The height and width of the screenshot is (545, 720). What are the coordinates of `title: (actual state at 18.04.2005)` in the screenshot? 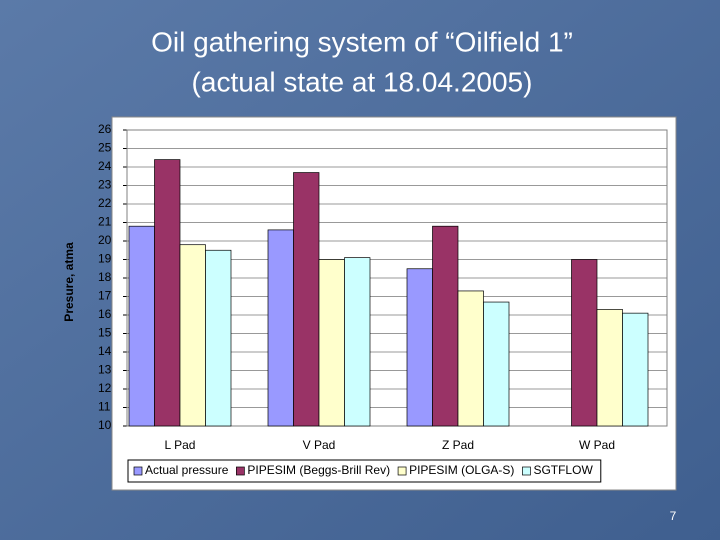 It's located at (362, 81).